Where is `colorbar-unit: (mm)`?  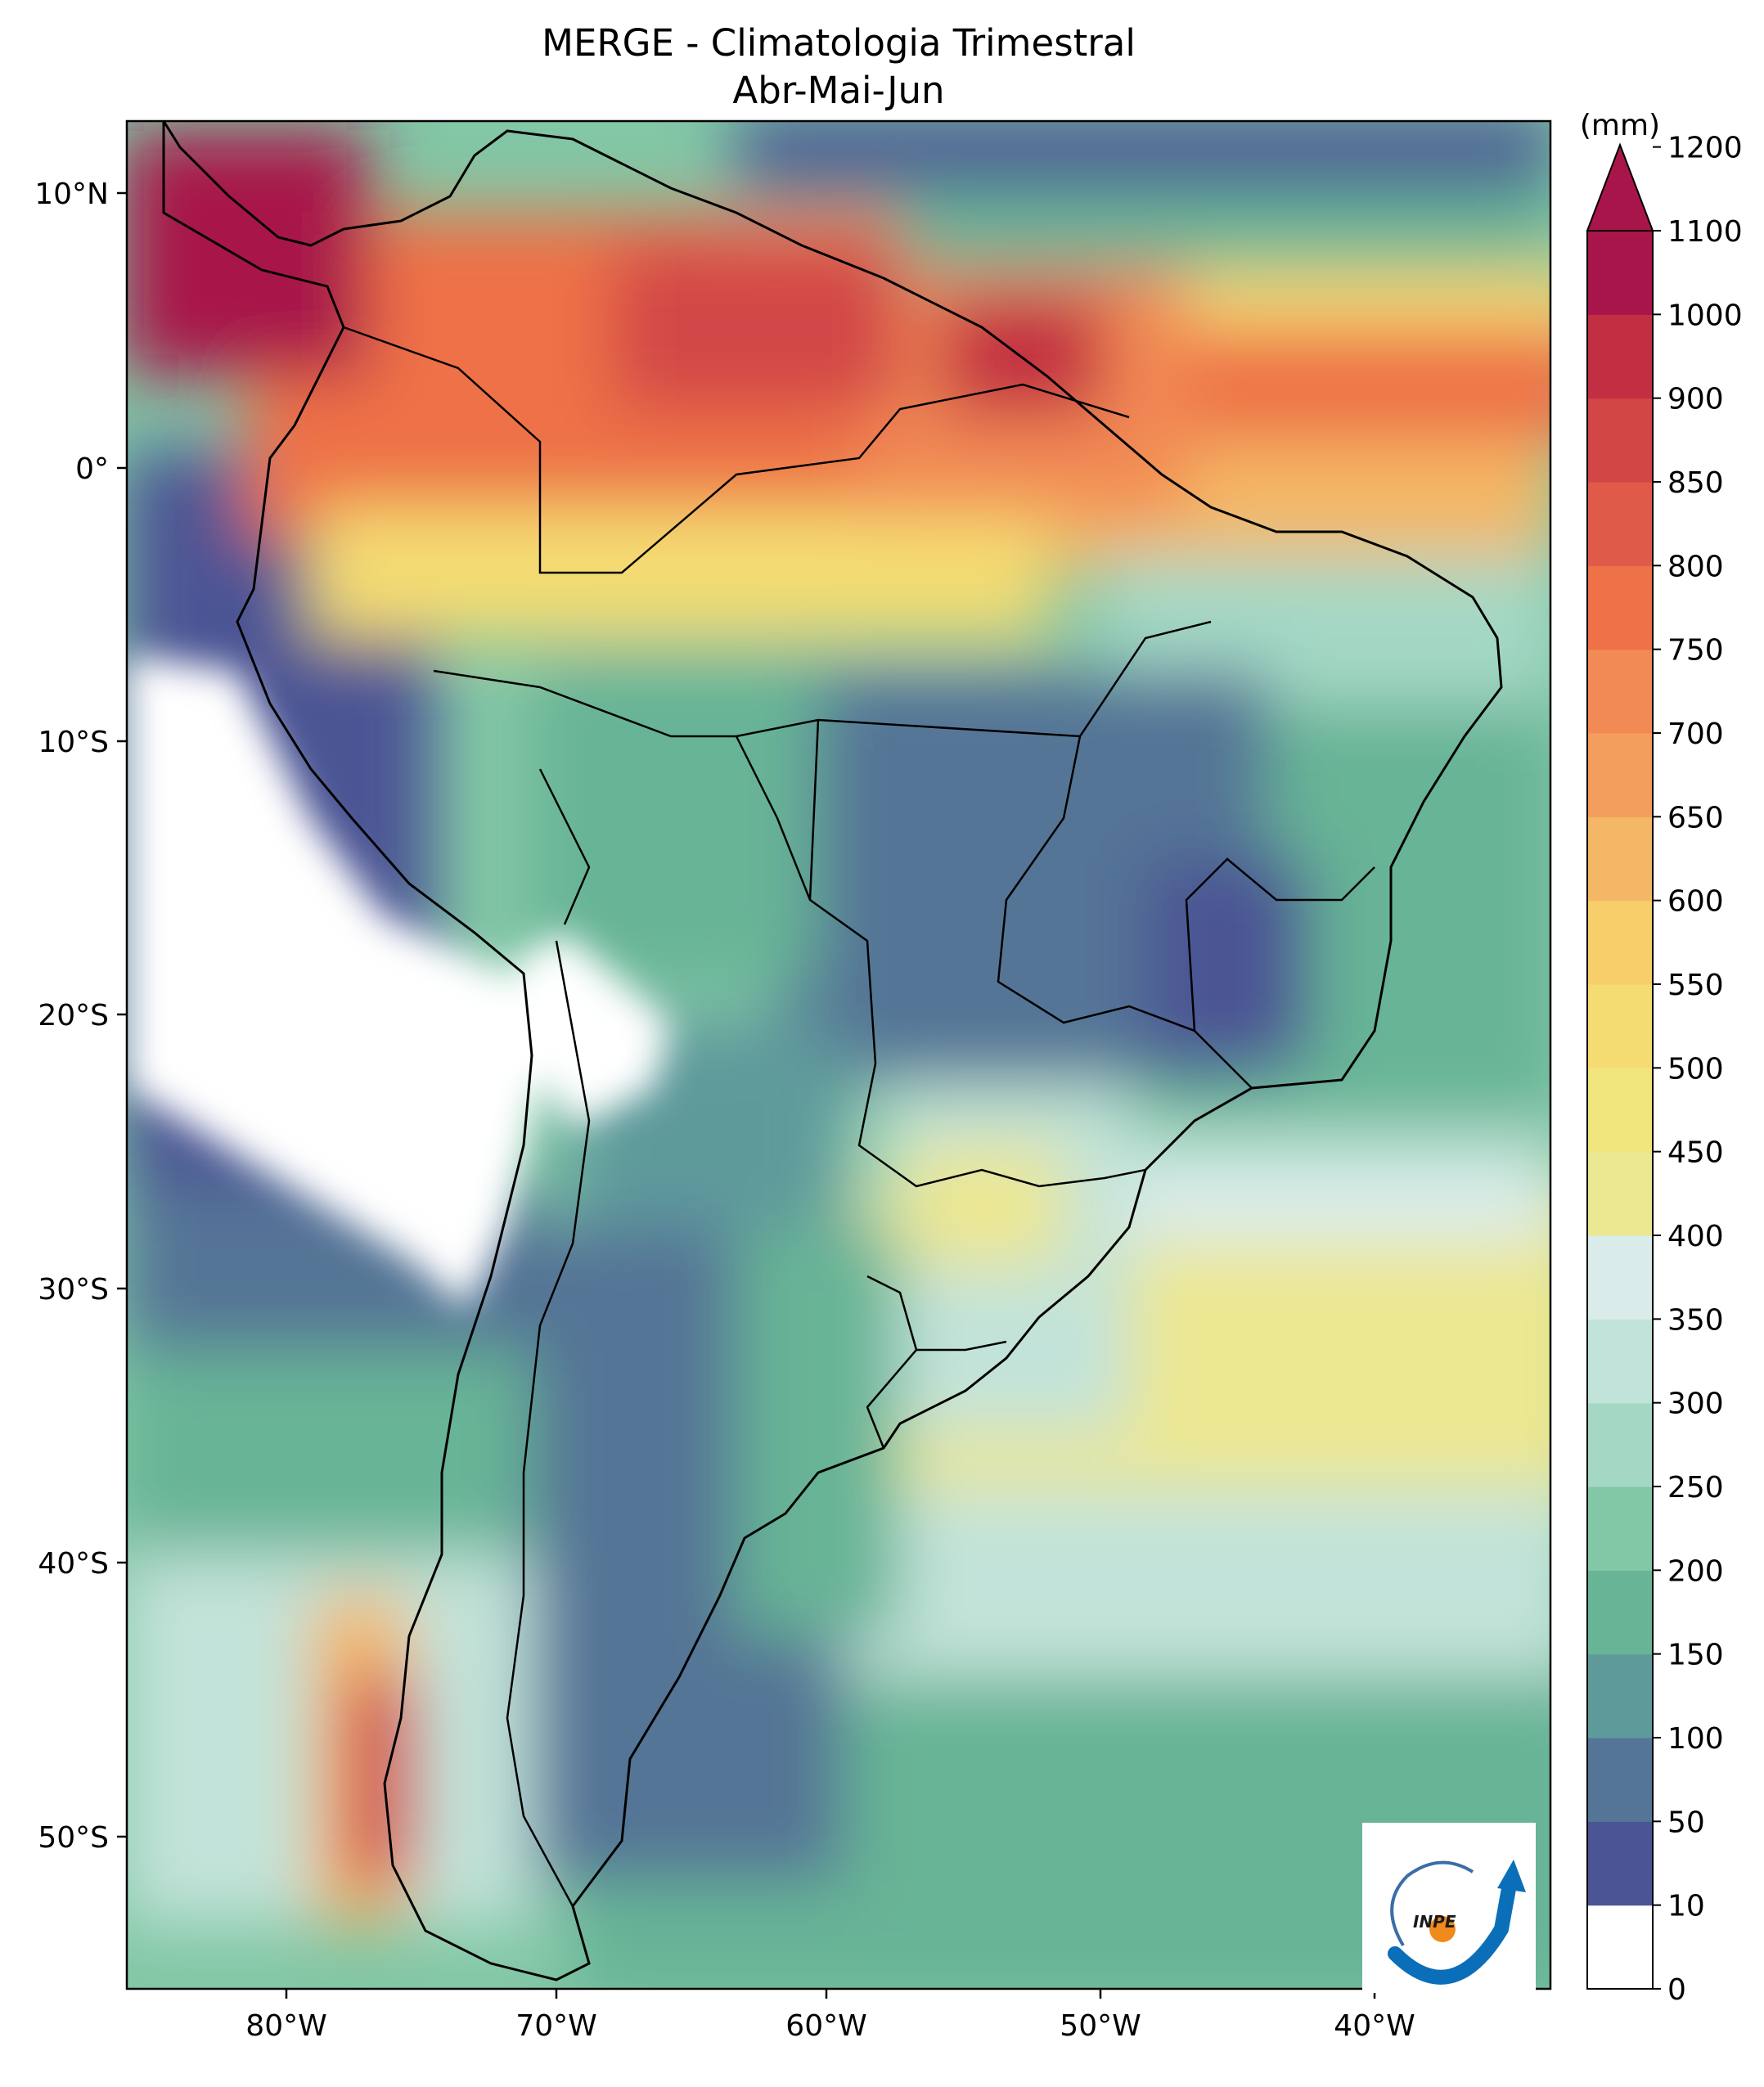 colorbar-unit: (mm) is located at coordinates (1620, 125).